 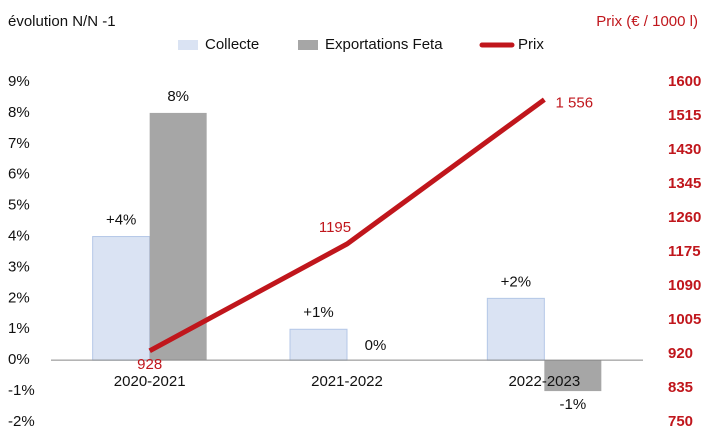 What do you see at coordinates (232, 44) in the screenshot?
I see `legend-label: Collecte` at bounding box center [232, 44].